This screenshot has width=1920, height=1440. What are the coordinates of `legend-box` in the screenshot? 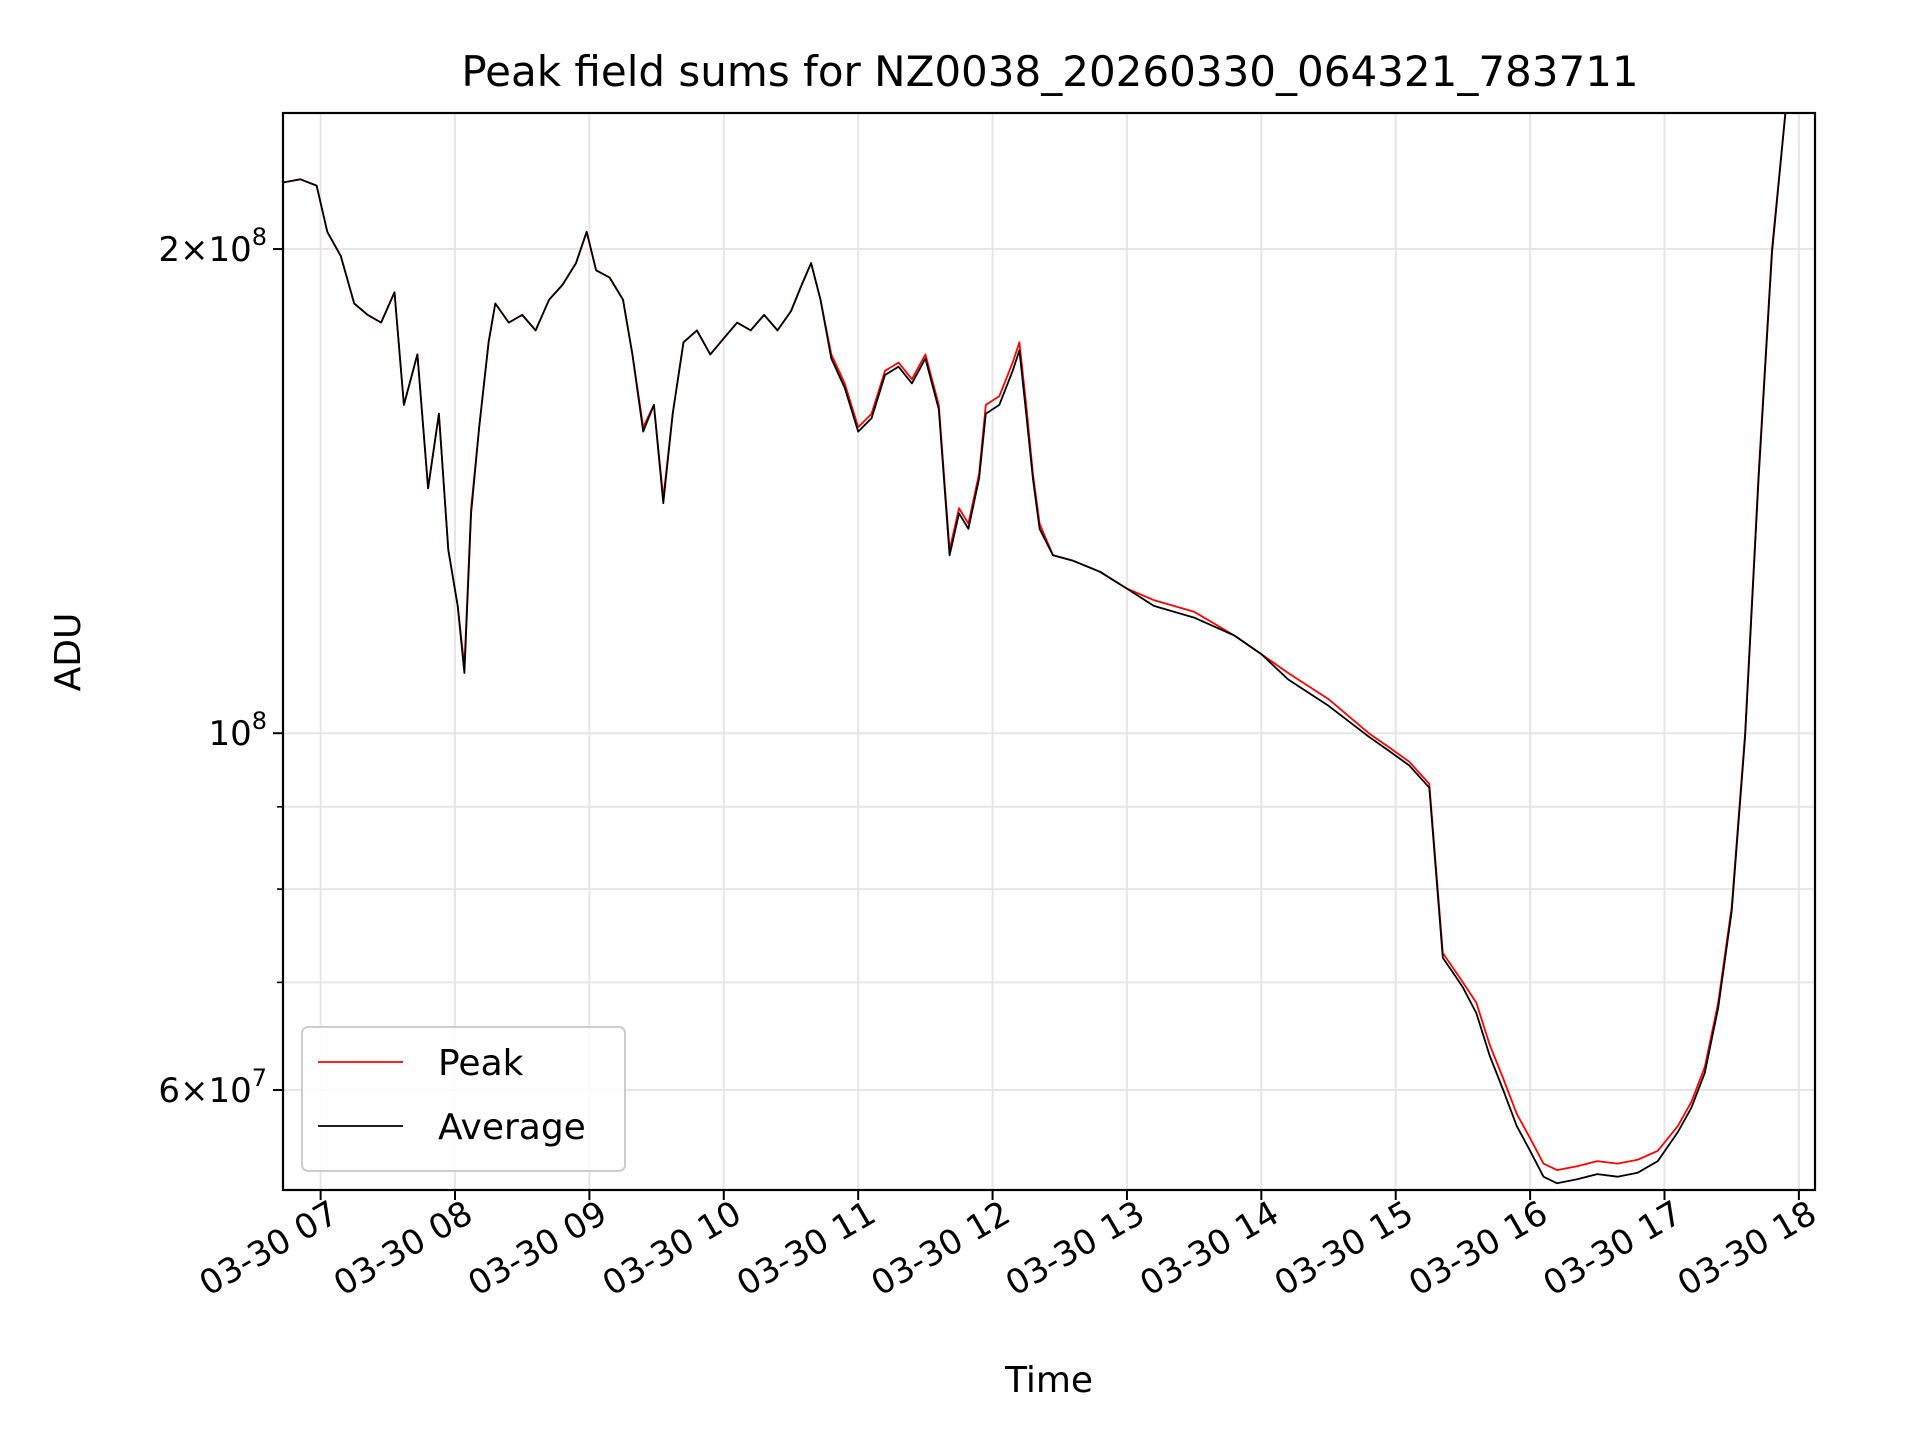 It's located at (463, 1099).